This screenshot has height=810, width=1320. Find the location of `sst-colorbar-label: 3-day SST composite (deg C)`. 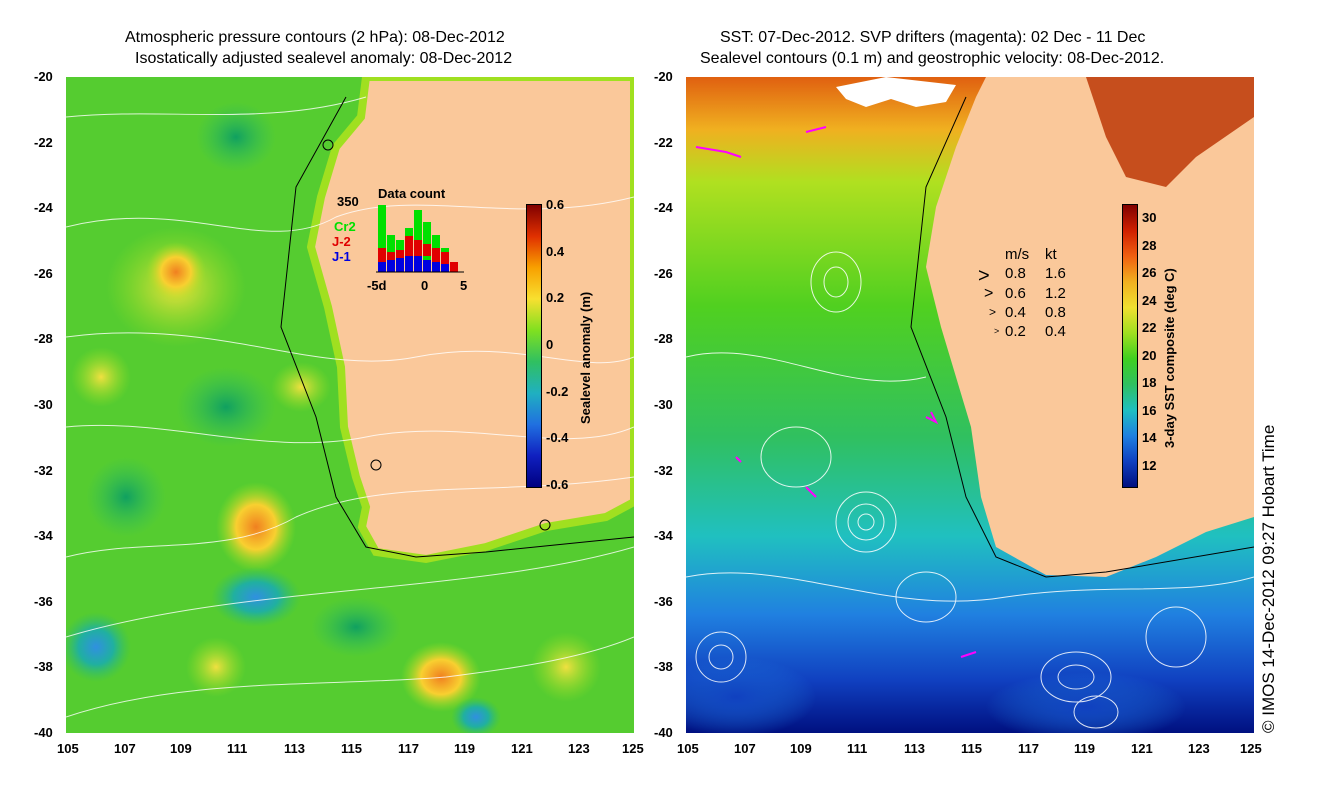

sst-colorbar-label: 3-day SST composite (deg C) is located at coordinates (1169, 358).